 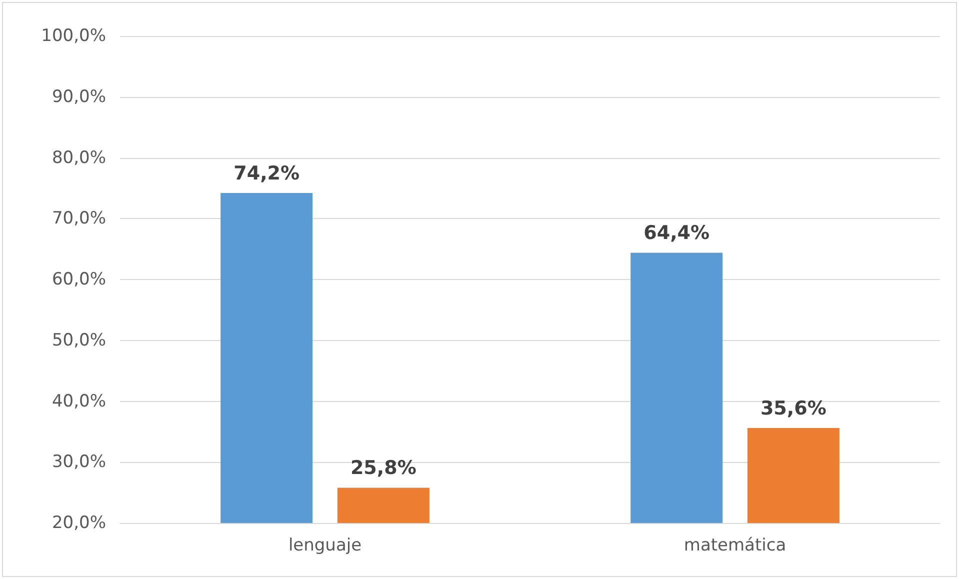 I want to click on y-tick-label: 50,0%, so click(x=79, y=340).